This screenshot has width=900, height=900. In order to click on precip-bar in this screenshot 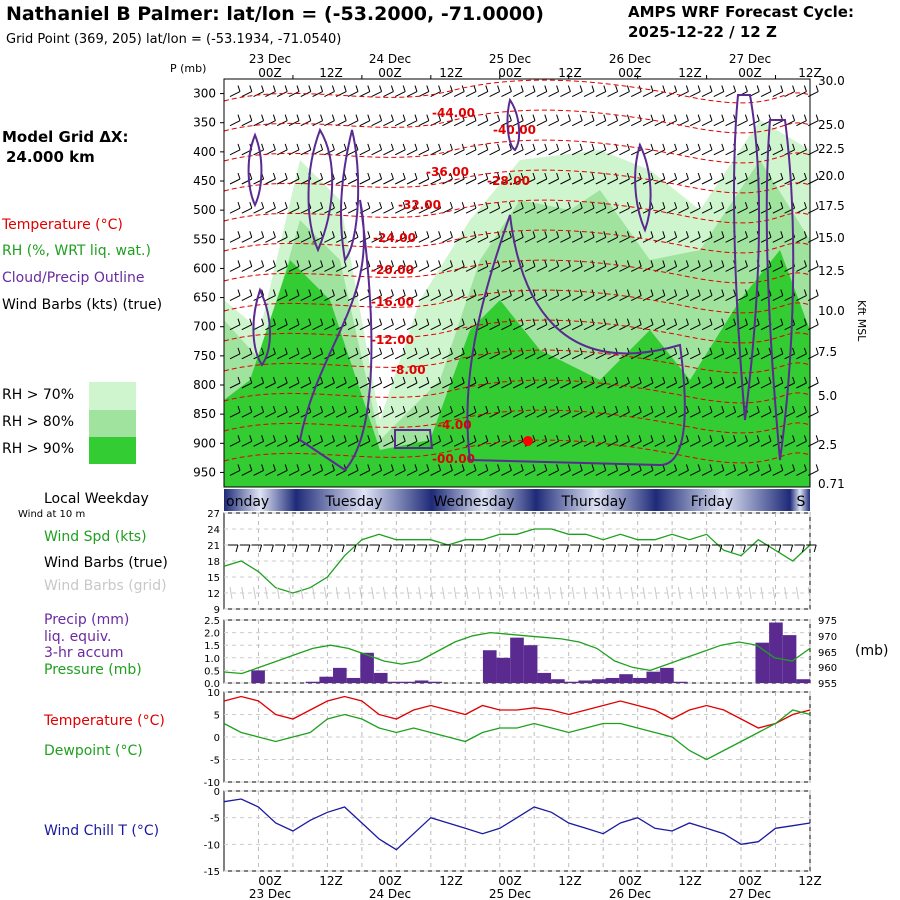, I will do `click(435, 682)`.